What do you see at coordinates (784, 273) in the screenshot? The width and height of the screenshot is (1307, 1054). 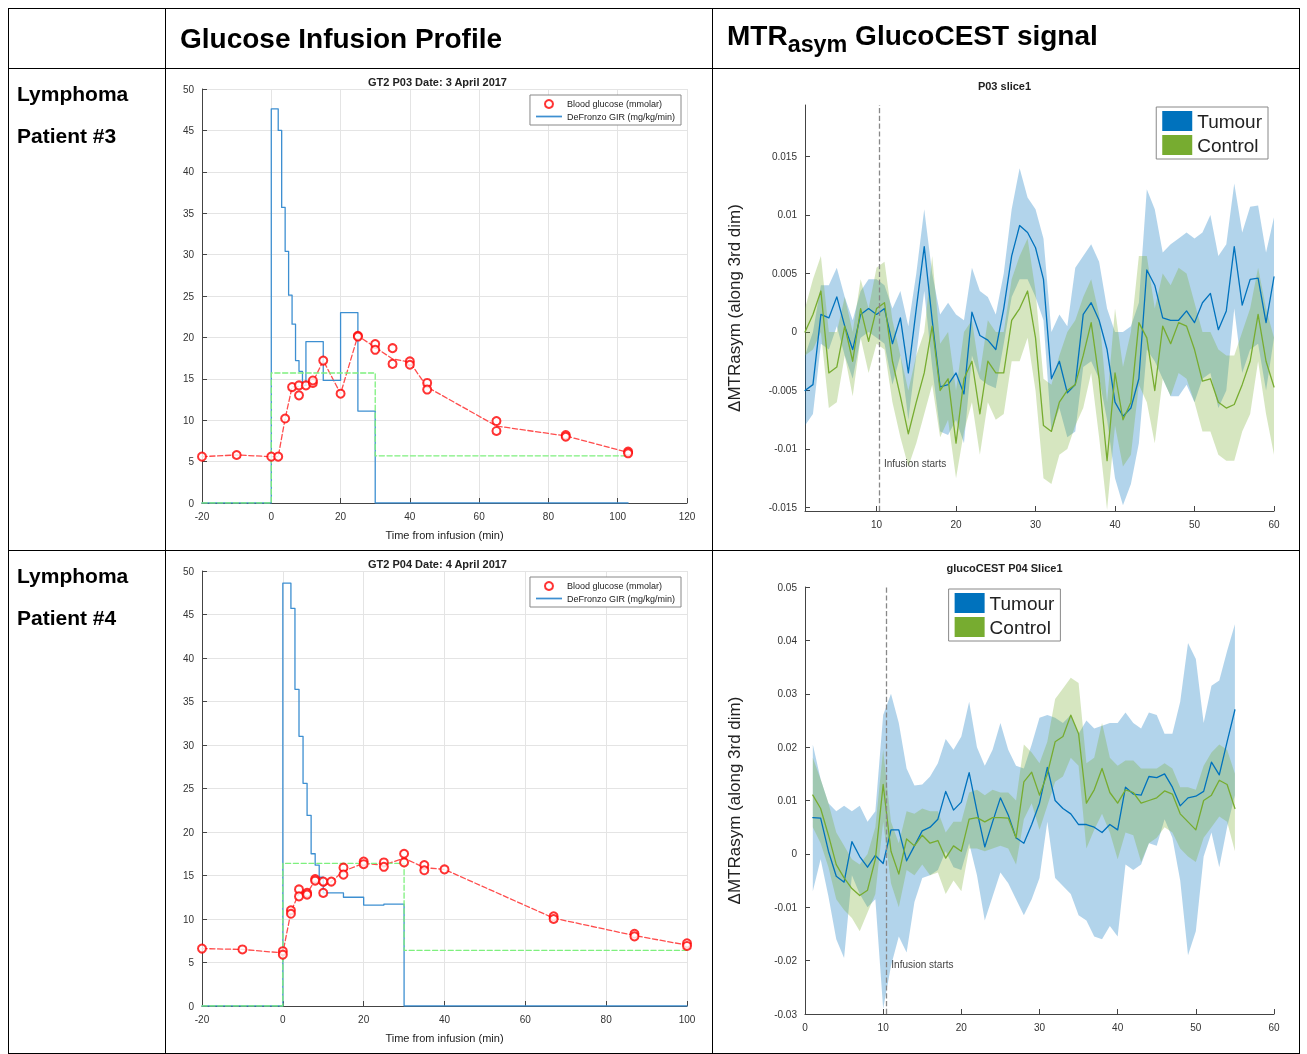 I see `y-tick-label: 0.005` at bounding box center [784, 273].